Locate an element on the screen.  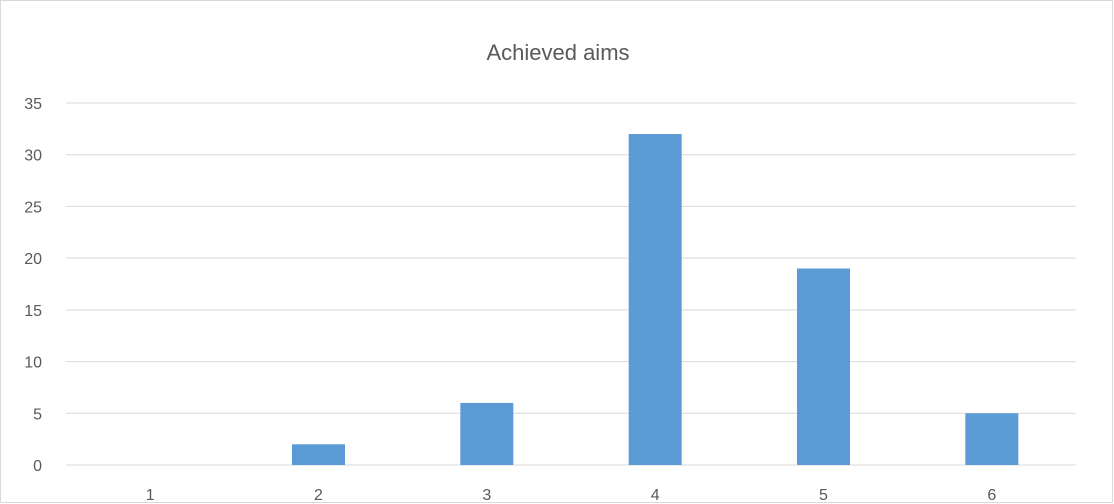
chart-title: Achieved aims is located at coordinates (557, 52).